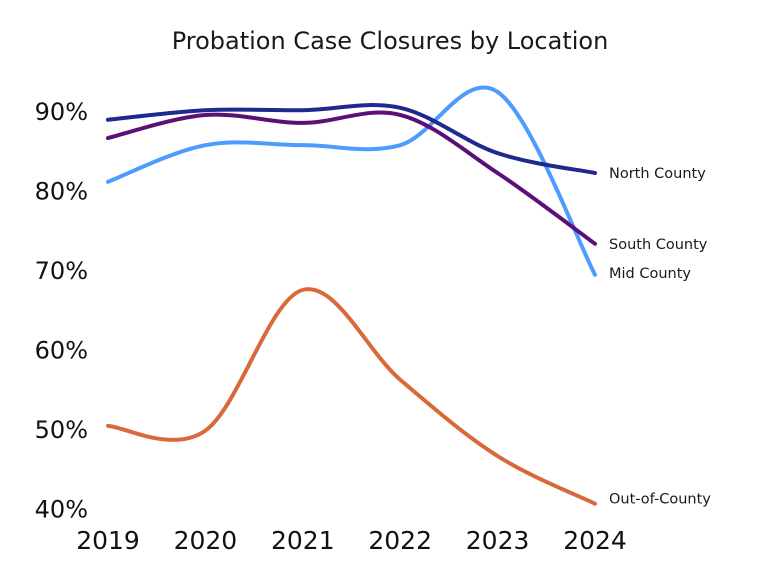 The image size is (763, 576). Describe the element at coordinates (657, 174) in the screenshot. I see `series-label-north-county: North County` at that location.